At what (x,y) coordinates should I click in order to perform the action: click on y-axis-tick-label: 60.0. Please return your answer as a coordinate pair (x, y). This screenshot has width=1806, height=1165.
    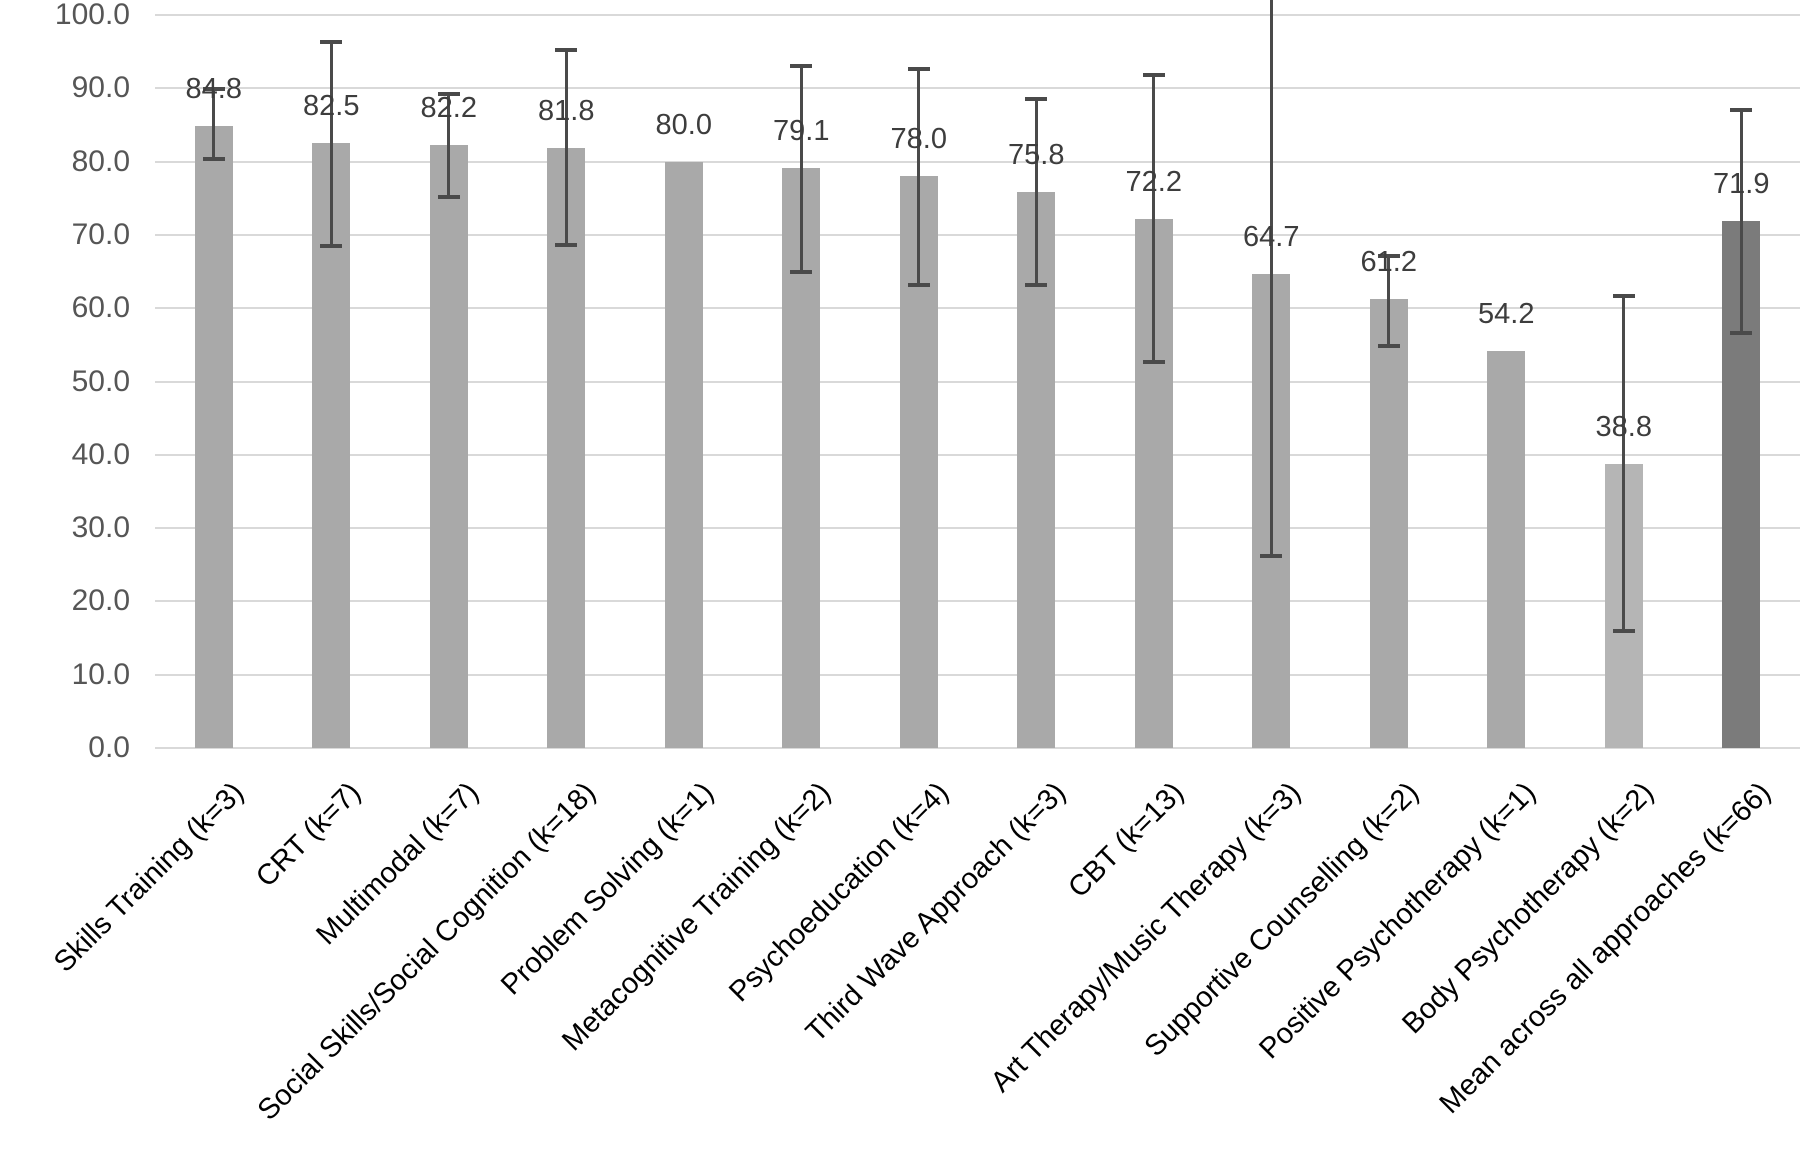
    Looking at the image, I should click on (100, 308).